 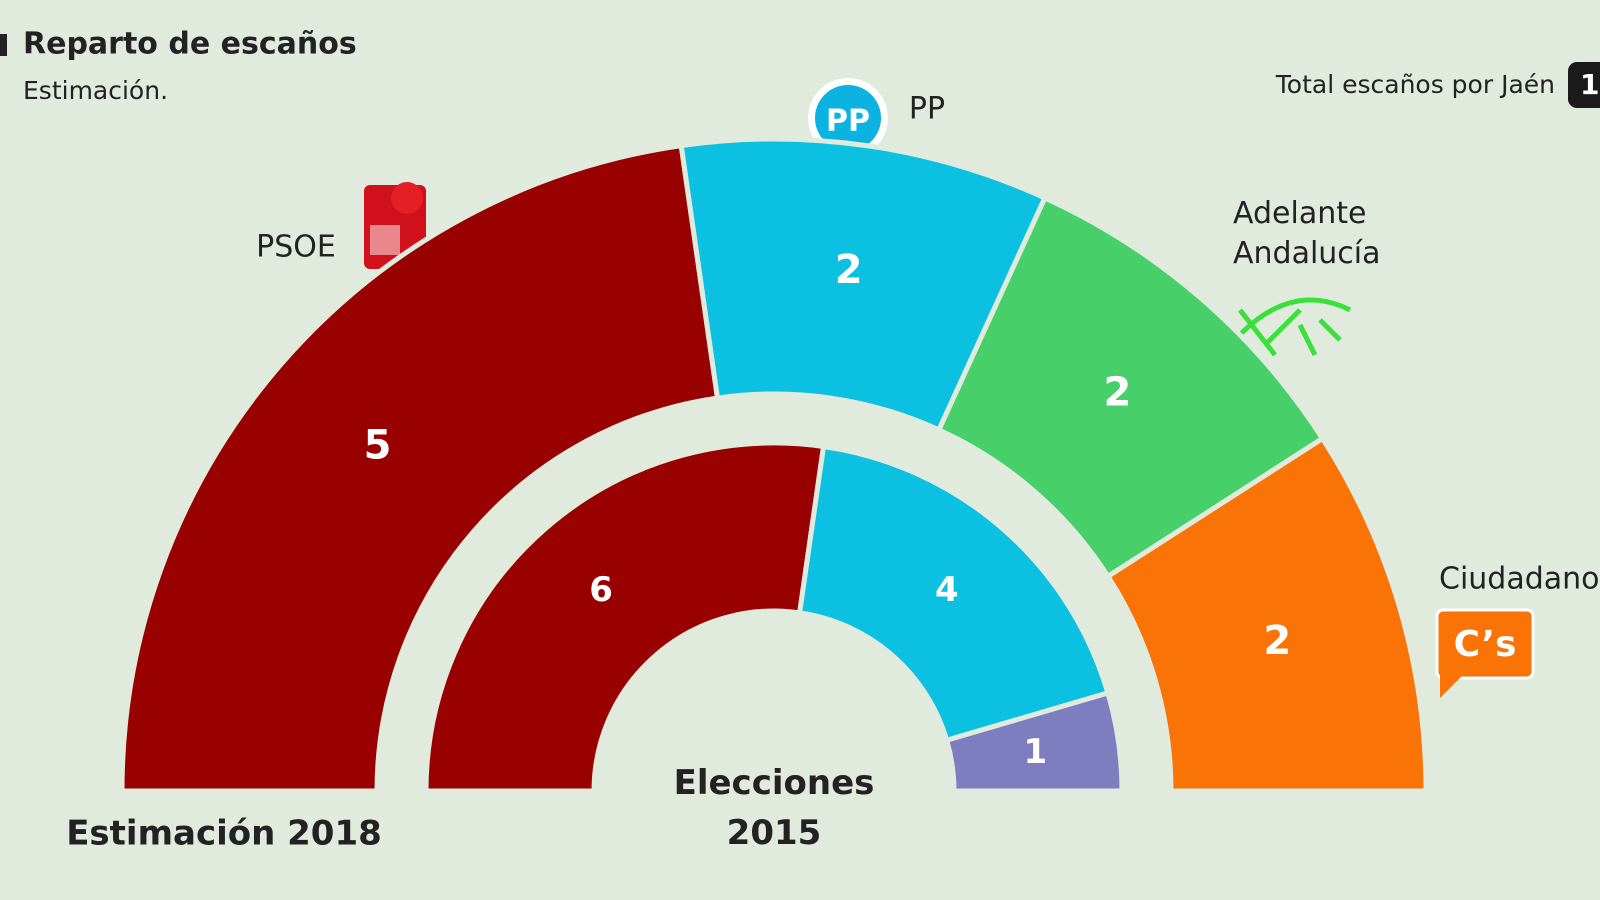 I want to click on value-label: 5, so click(x=378, y=446).